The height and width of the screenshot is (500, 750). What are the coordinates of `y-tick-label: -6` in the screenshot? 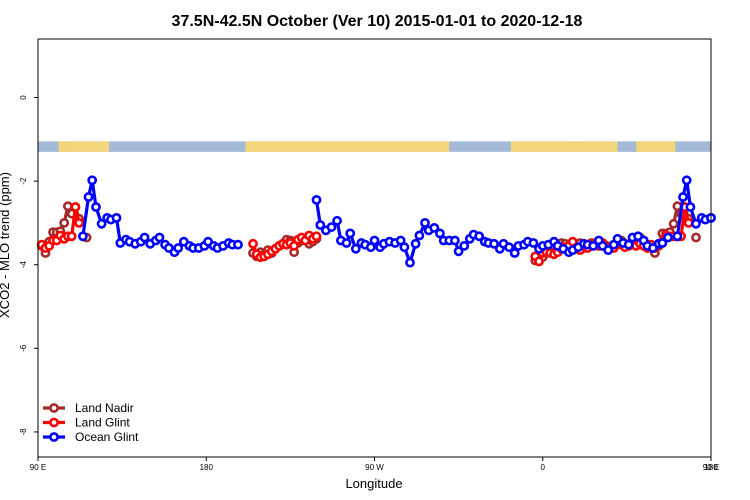 It's located at (23, 348).